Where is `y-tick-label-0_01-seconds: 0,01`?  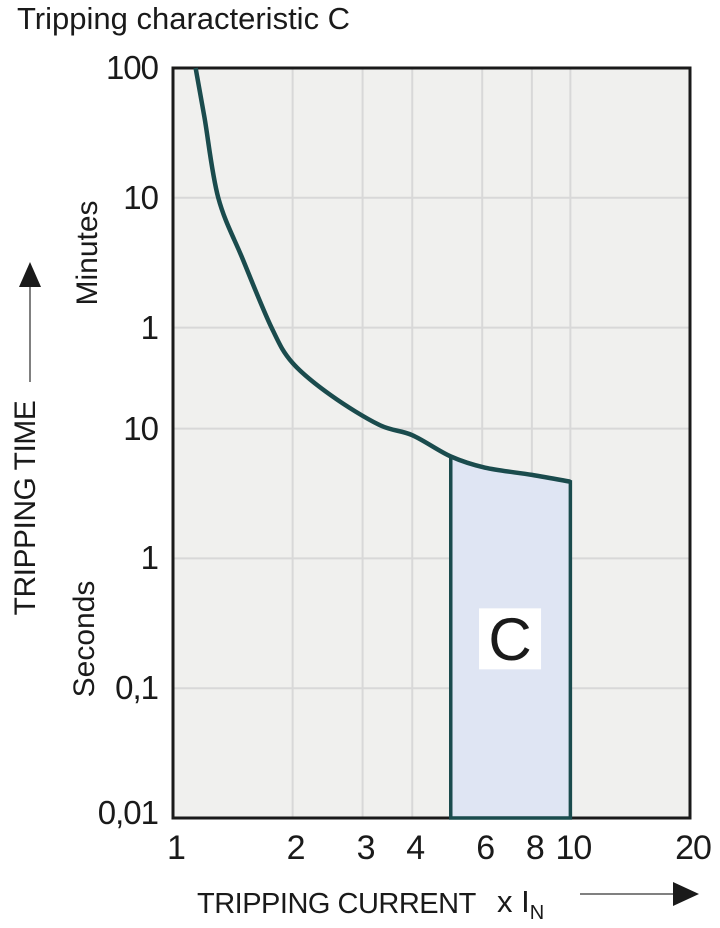
y-tick-label-0_01-seconds: 0,01 is located at coordinates (128, 812).